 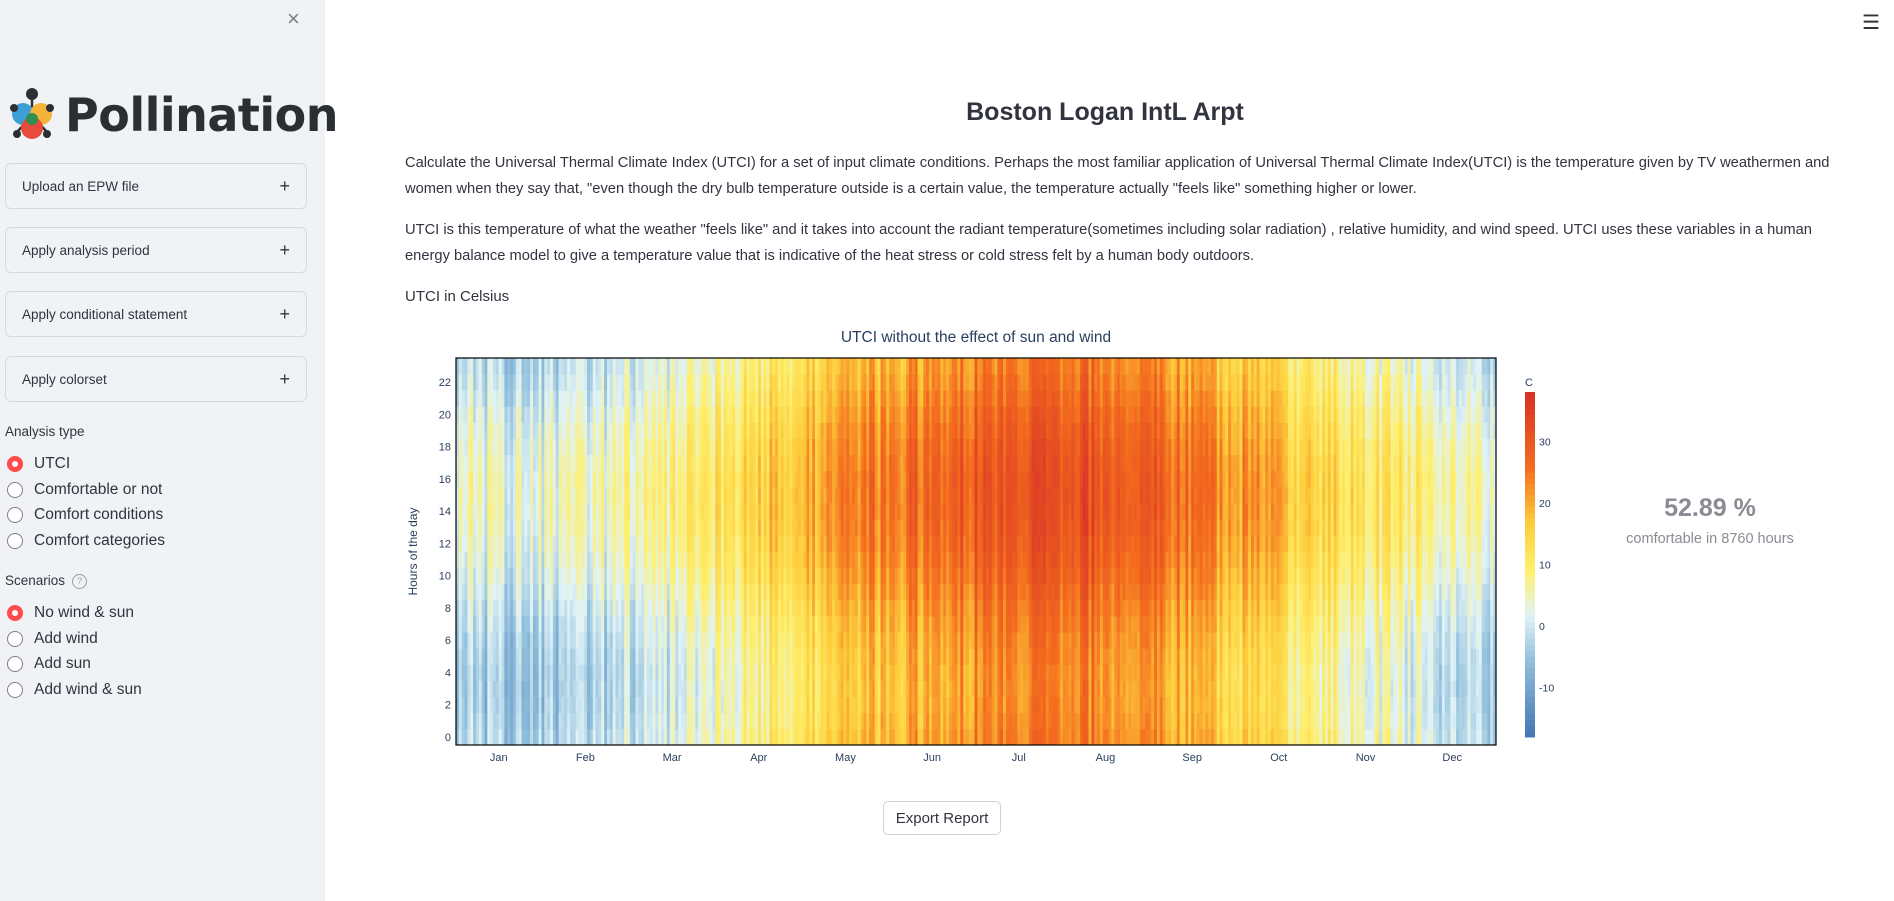 I want to click on radio-add-wind-sun: Add wind & sun, so click(x=74, y=690).